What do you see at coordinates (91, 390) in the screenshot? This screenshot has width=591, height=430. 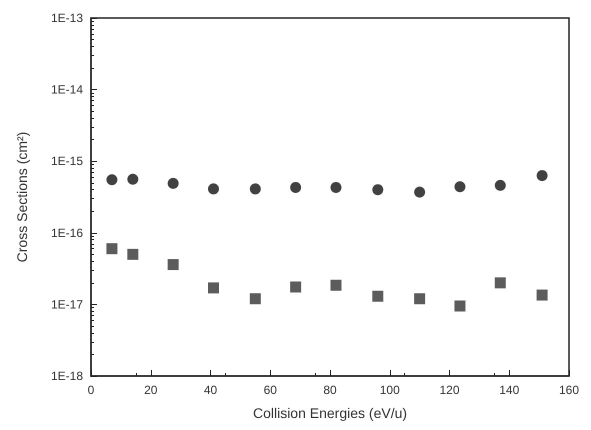 I see `x-tick-label: 0` at bounding box center [91, 390].